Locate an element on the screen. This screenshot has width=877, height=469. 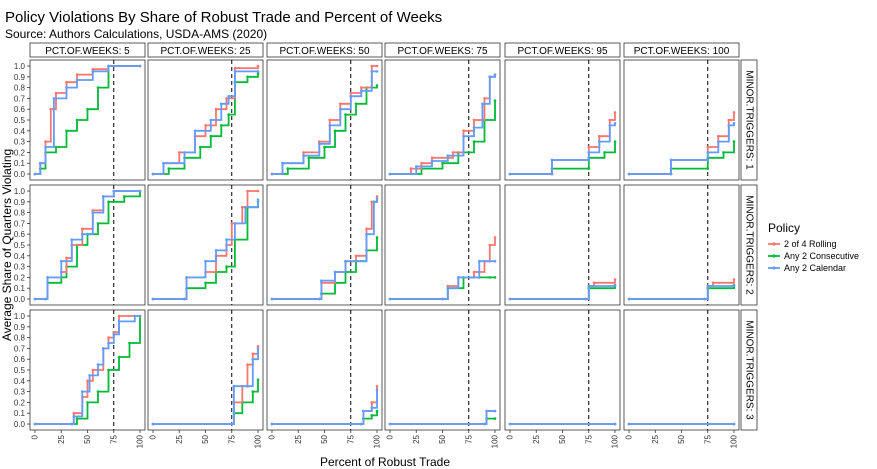
y-tick-label: 0.8 is located at coordinates (20, 88).